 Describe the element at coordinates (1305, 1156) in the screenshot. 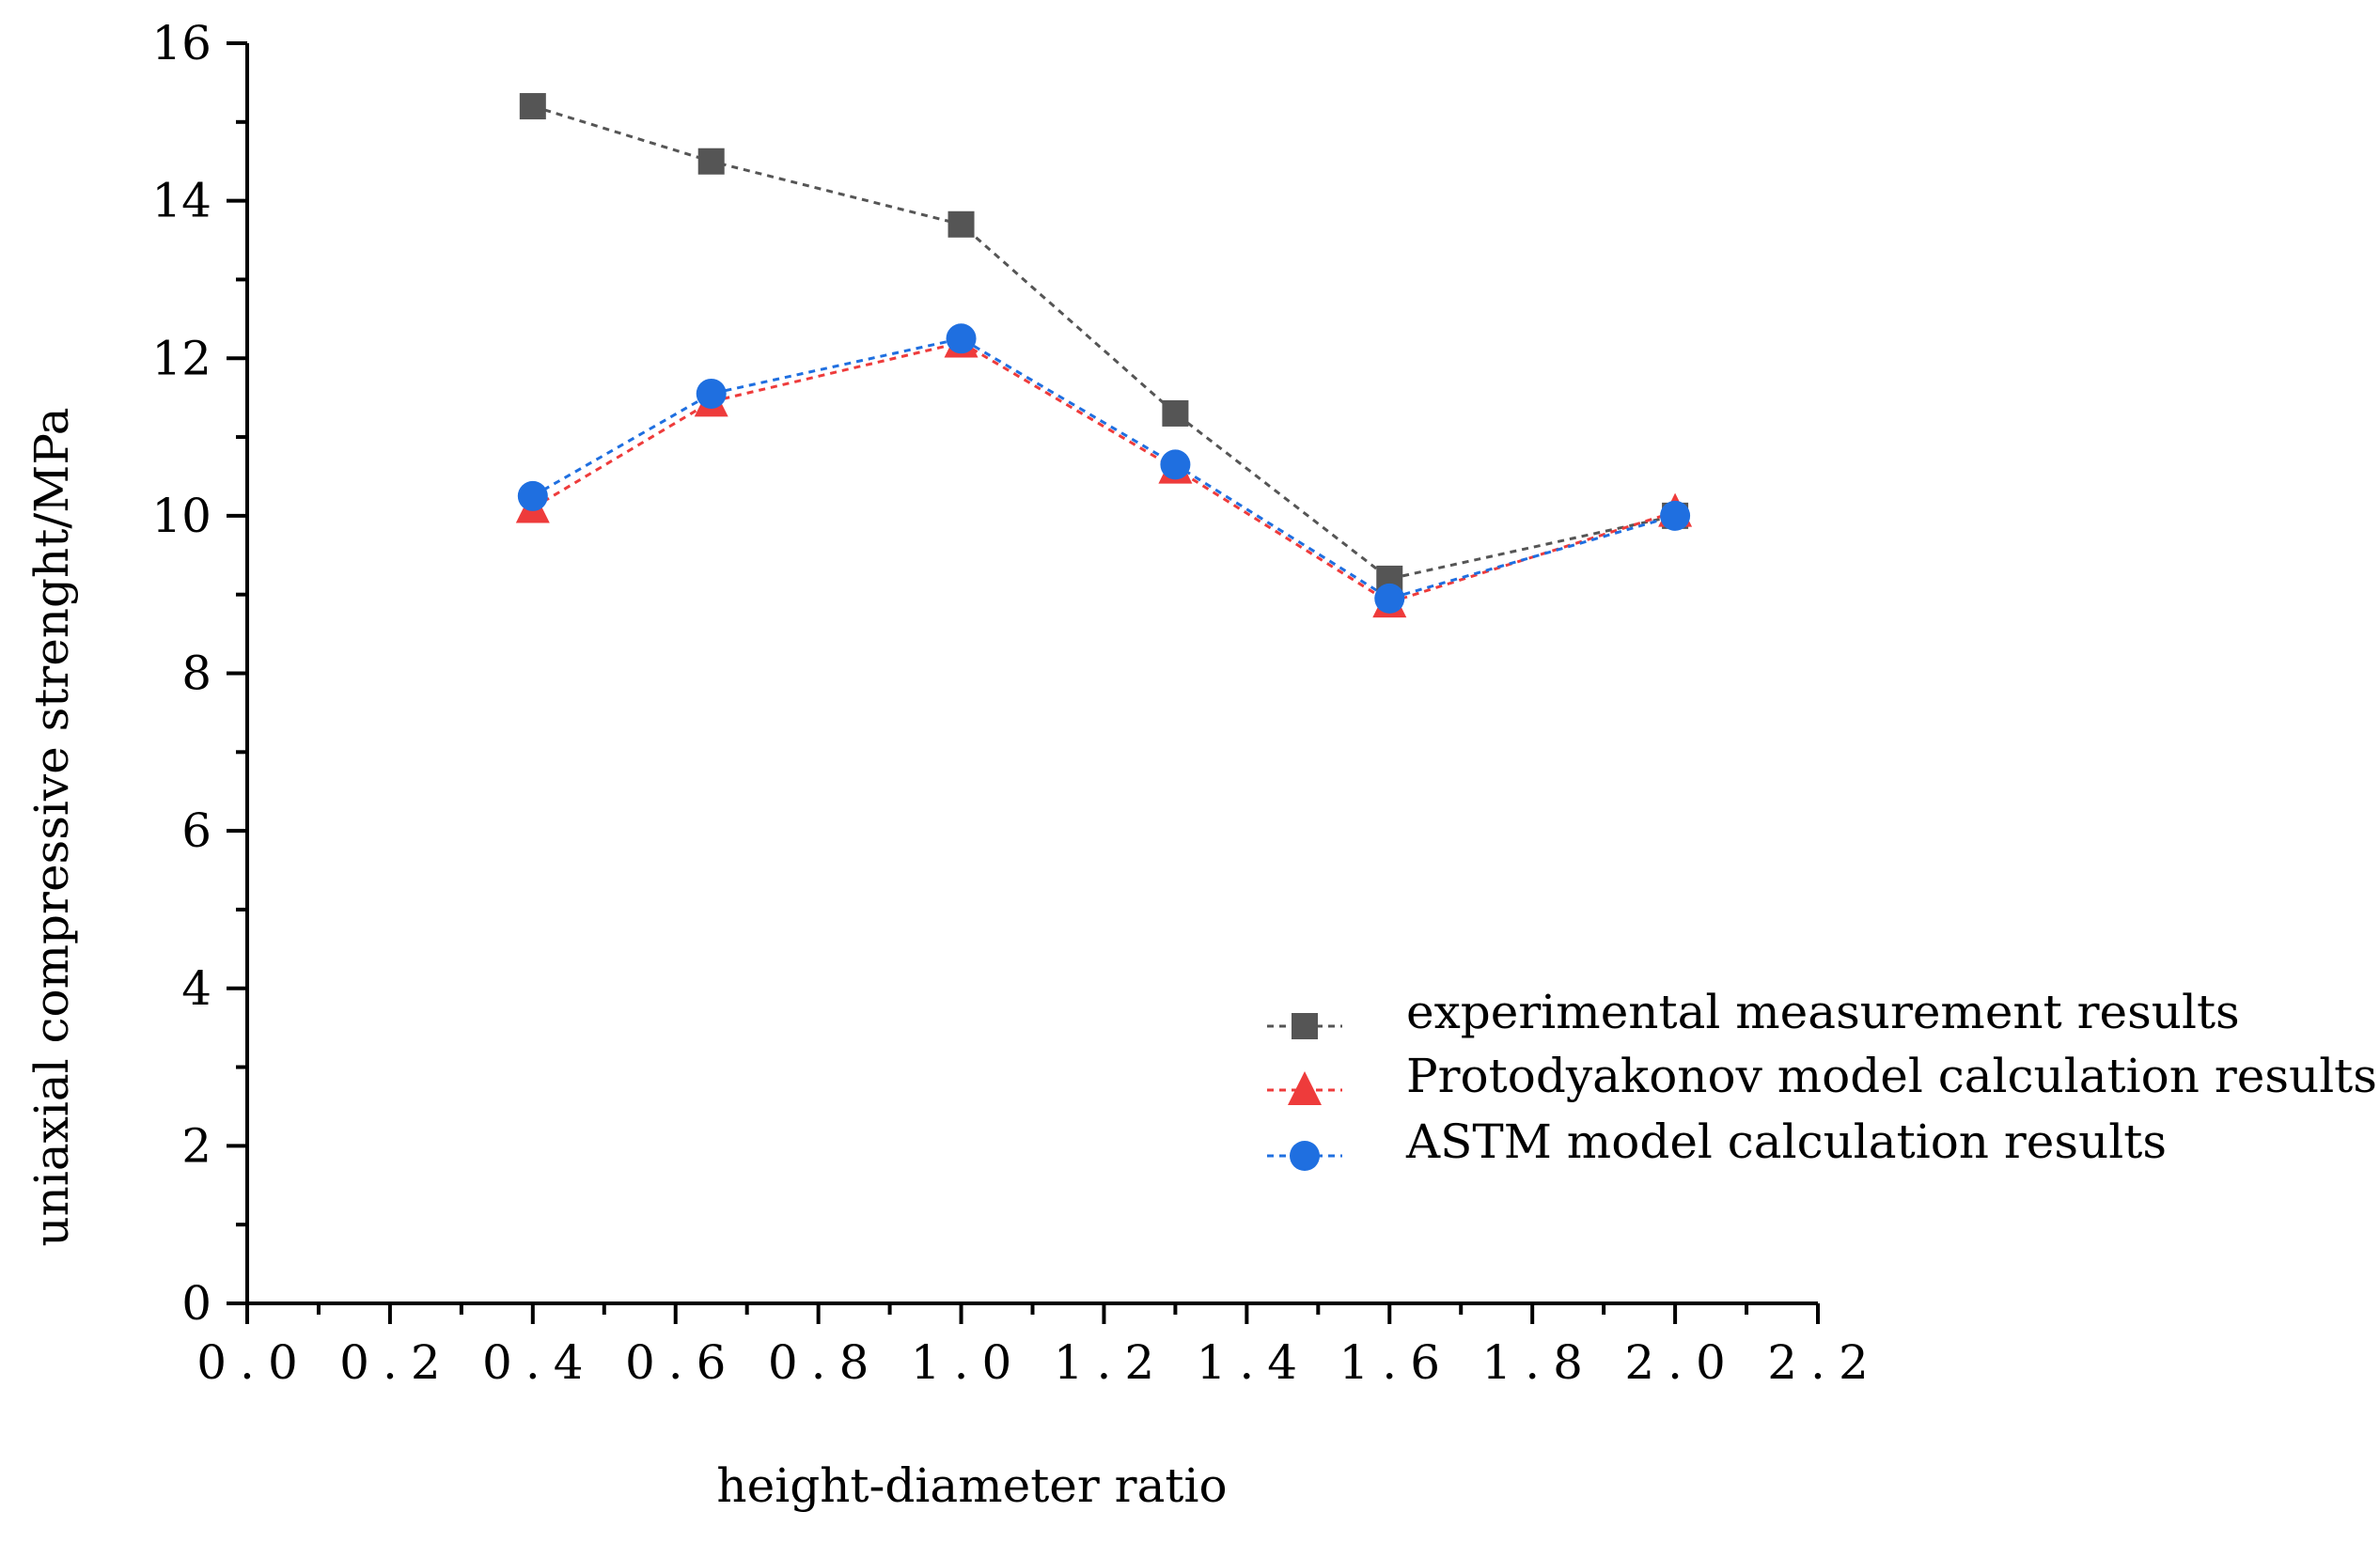

I see `legend-marker-circle` at that location.